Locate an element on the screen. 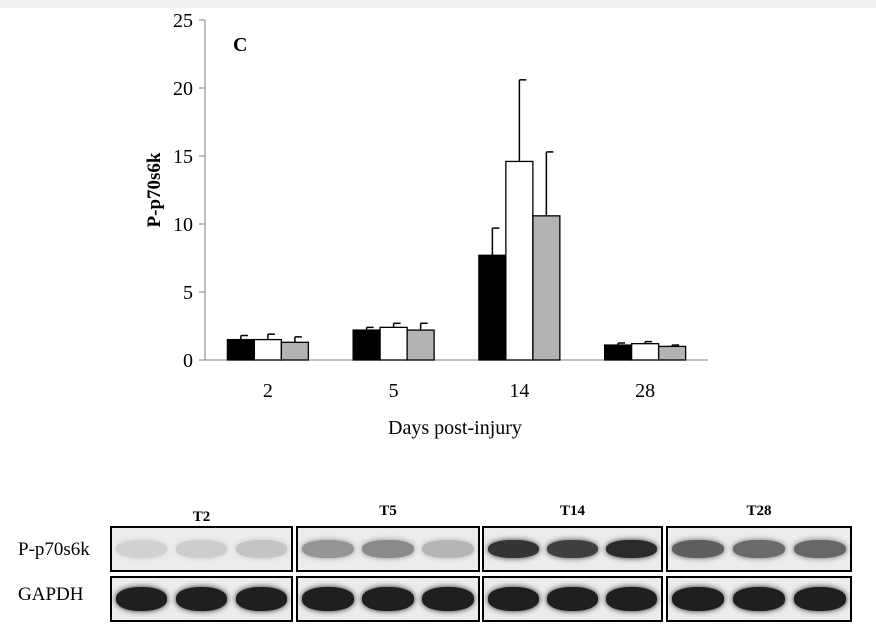 The width and height of the screenshot is (876, 637). blot-panel-title: T2 is located at coordinates (201, 517).